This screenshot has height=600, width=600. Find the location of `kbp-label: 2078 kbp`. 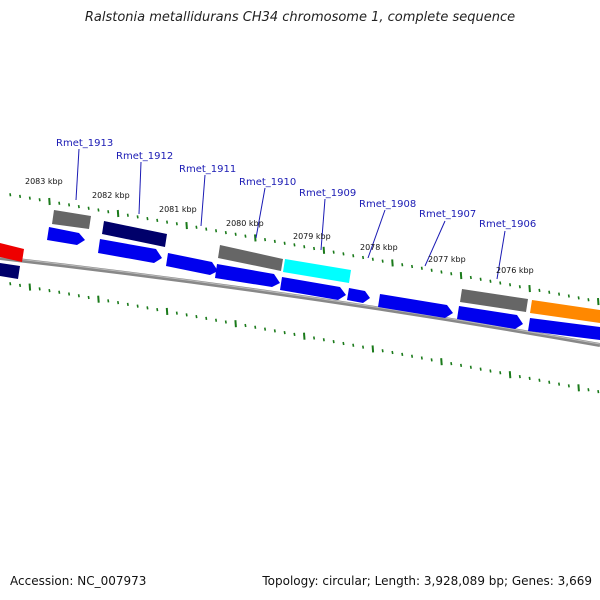

kbp-label: 2078 kbp is located at coordinates (379, 247).